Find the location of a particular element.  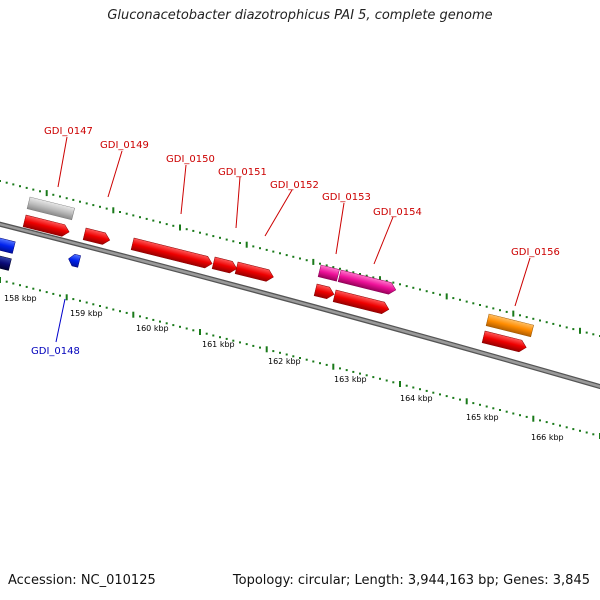

gene-gdi-0149-feature is located at coordinates (46, 225).